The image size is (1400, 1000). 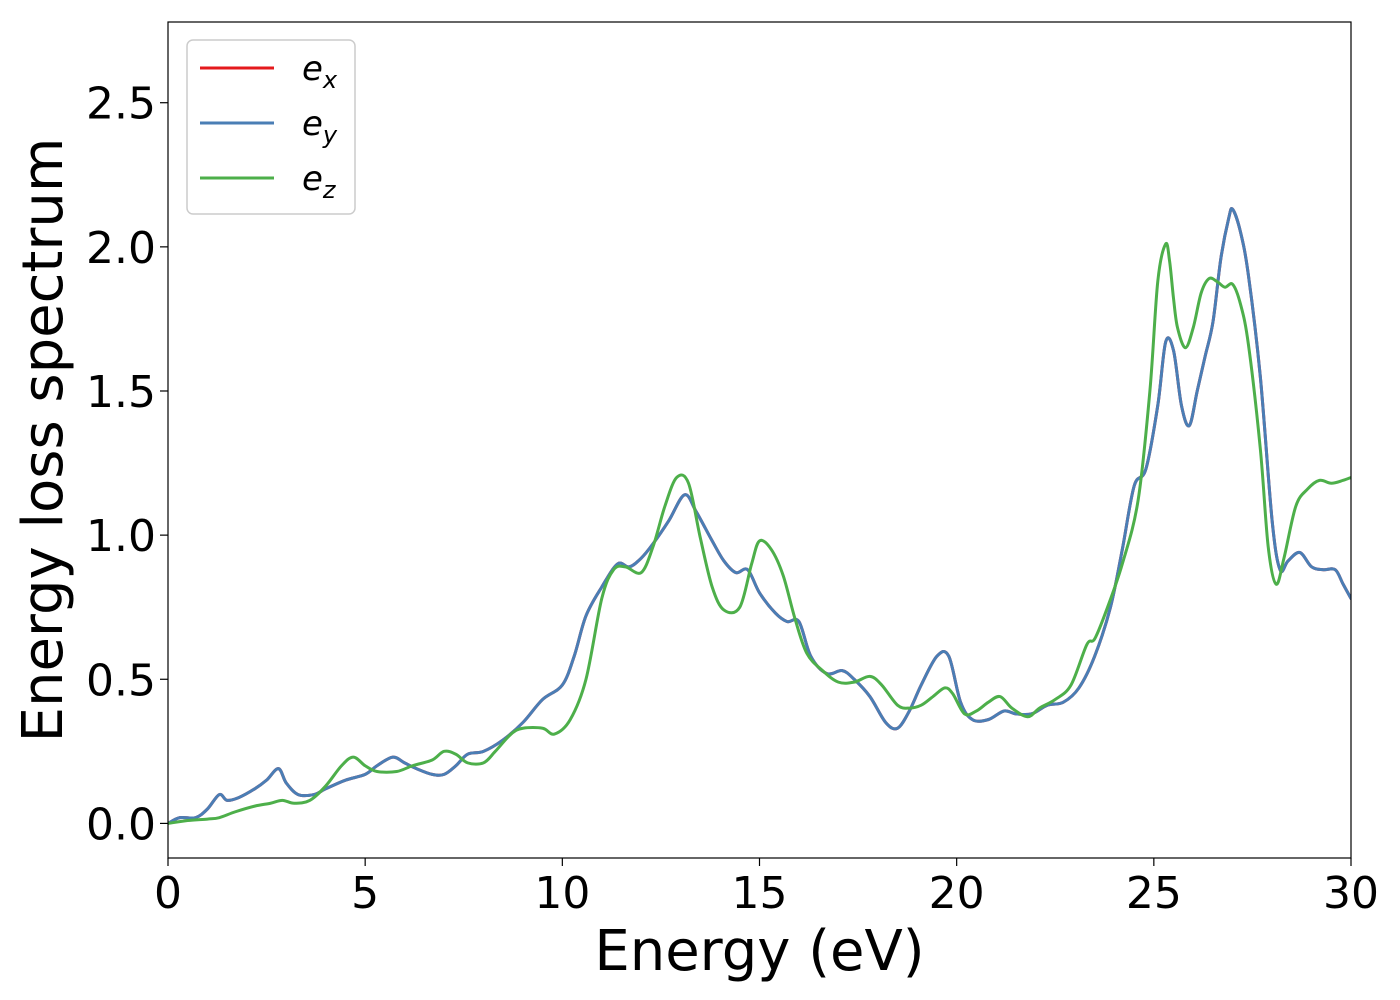 What do you see at coordinates (127, 464) in the screenshot?
I see `y-axis-ticks: 0.0 0.5 1.0 1.5 2.0 2.5` at bounding box center [127, 464].